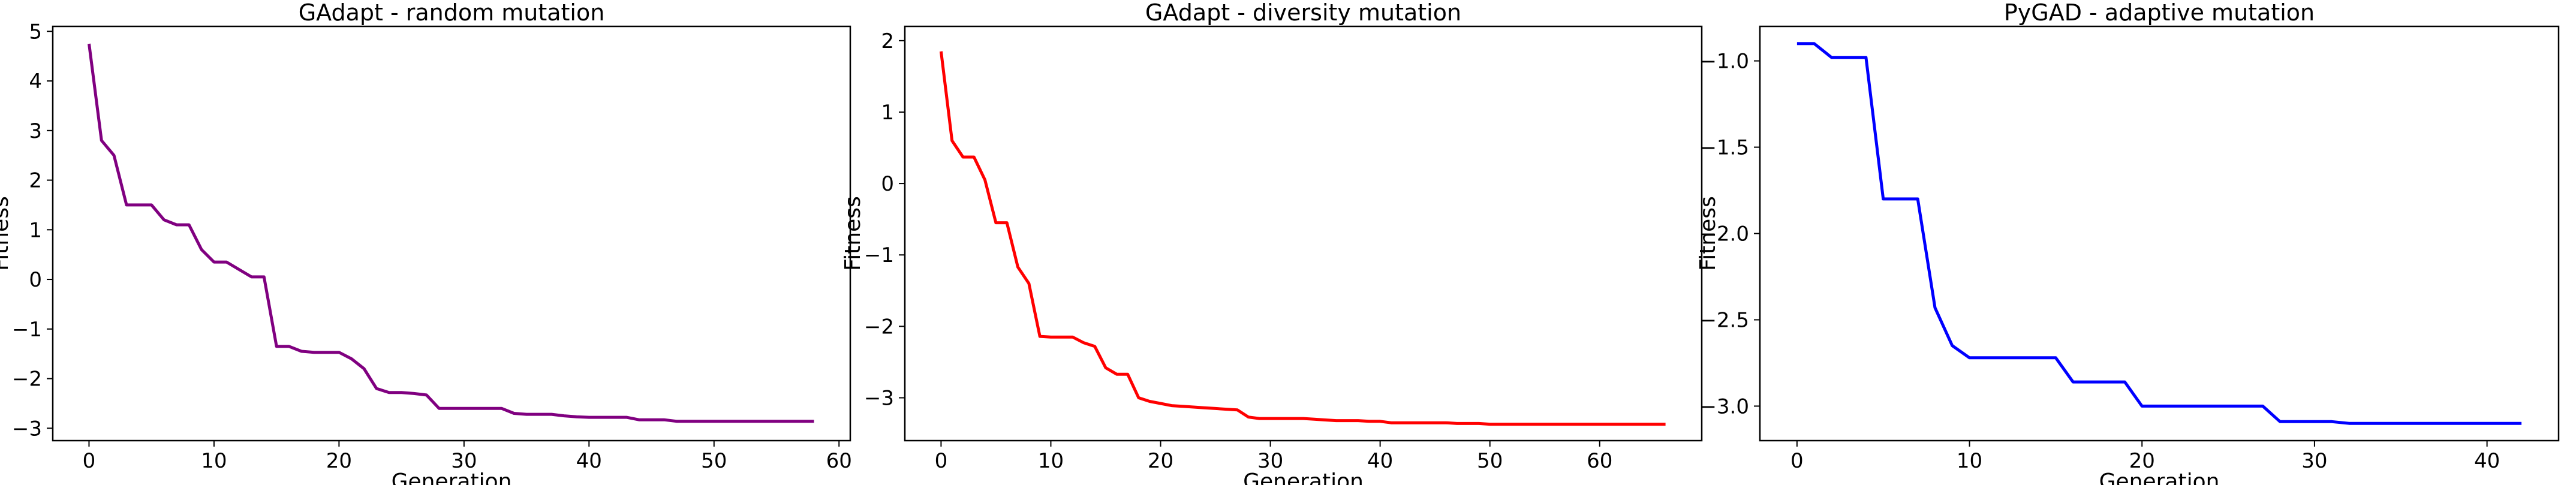  What do you see at coordinates (2159, 13) in the screenshot?
I see `chart-title: PyGAD - adaptive mutation` at bounding box center [2159, 13].